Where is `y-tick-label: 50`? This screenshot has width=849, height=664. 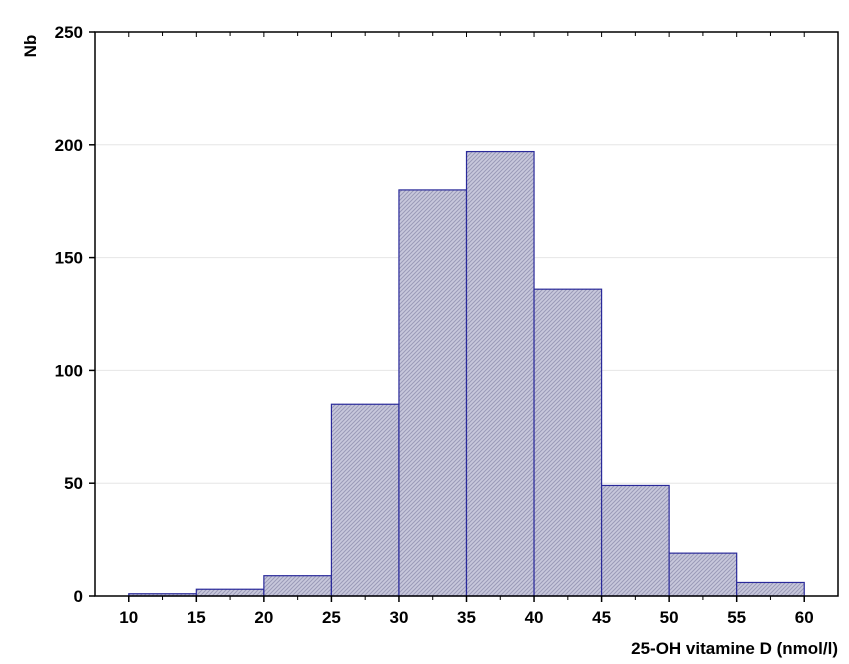 y-tick-label: 50 is located at coordinates (73, 483).